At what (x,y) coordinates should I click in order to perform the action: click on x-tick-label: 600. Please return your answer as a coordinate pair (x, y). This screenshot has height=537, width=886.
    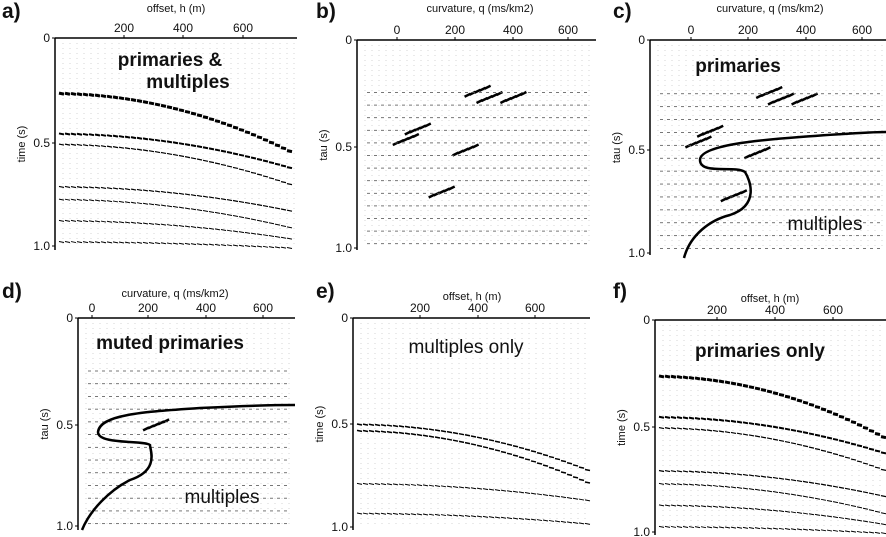
    Looking at the image, I should click on (568, 30).